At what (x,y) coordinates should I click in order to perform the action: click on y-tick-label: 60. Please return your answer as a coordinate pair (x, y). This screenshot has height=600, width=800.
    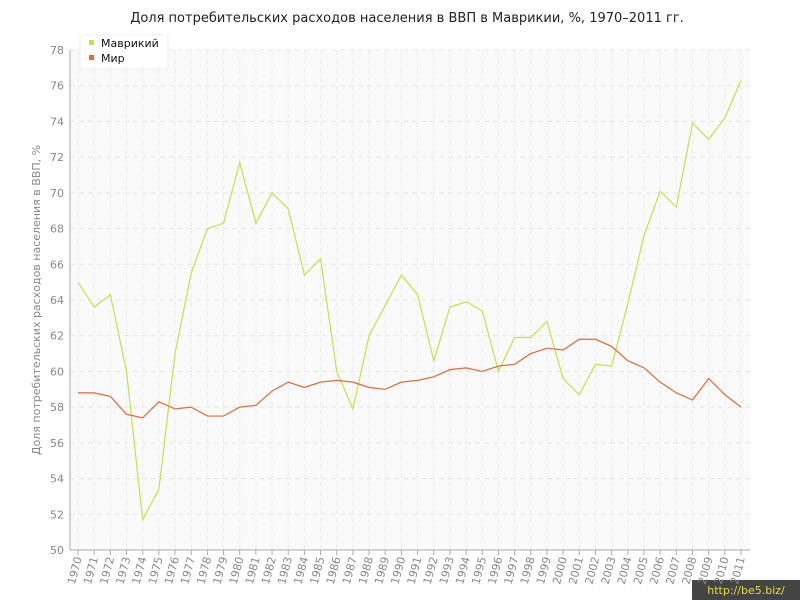
    Looking at the image, I should click on (57, 371).